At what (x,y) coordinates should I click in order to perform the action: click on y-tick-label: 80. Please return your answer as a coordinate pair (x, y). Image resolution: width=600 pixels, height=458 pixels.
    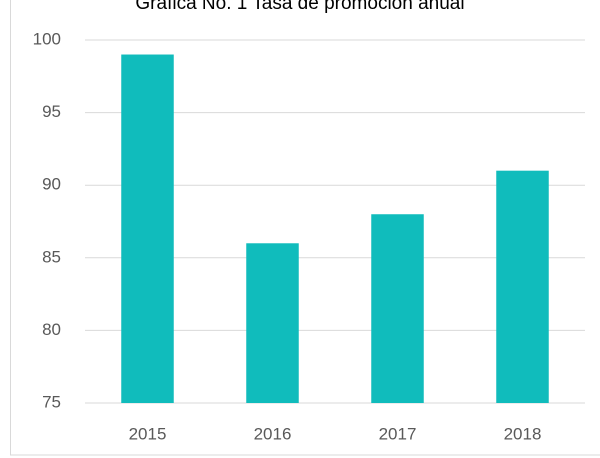
    Looking at the image, I should click on (51, 329).